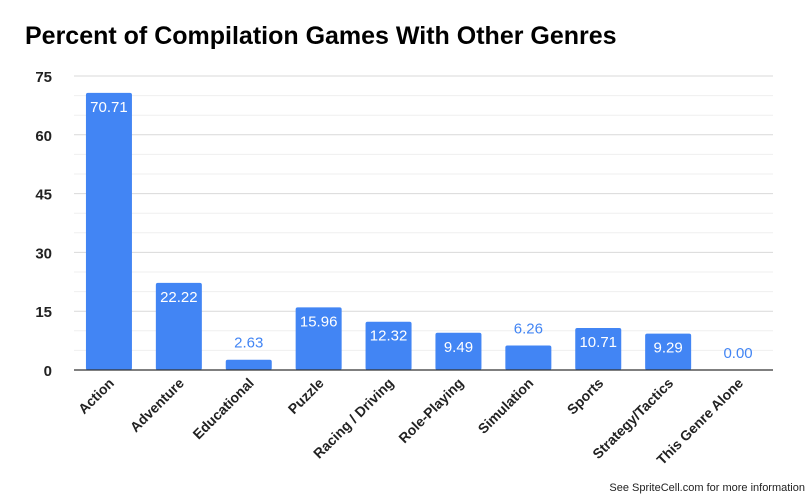  I want to click on data-label: 9.29, so click(668, 348).